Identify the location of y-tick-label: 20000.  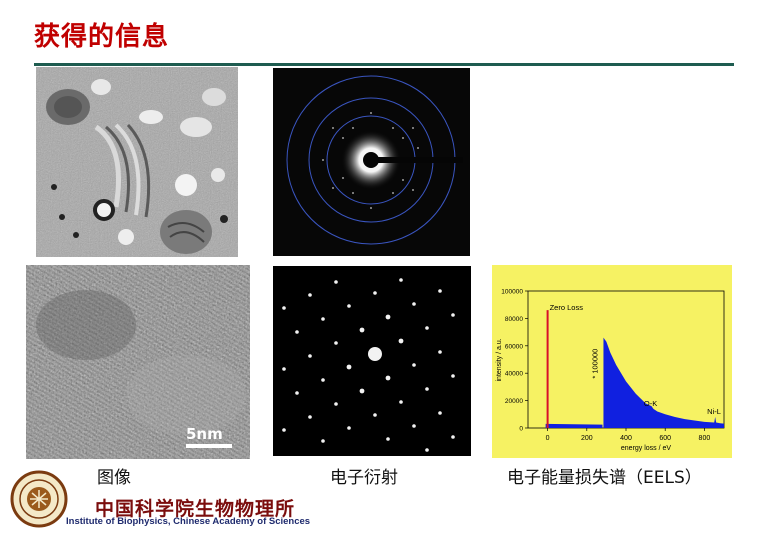
(514, 401).